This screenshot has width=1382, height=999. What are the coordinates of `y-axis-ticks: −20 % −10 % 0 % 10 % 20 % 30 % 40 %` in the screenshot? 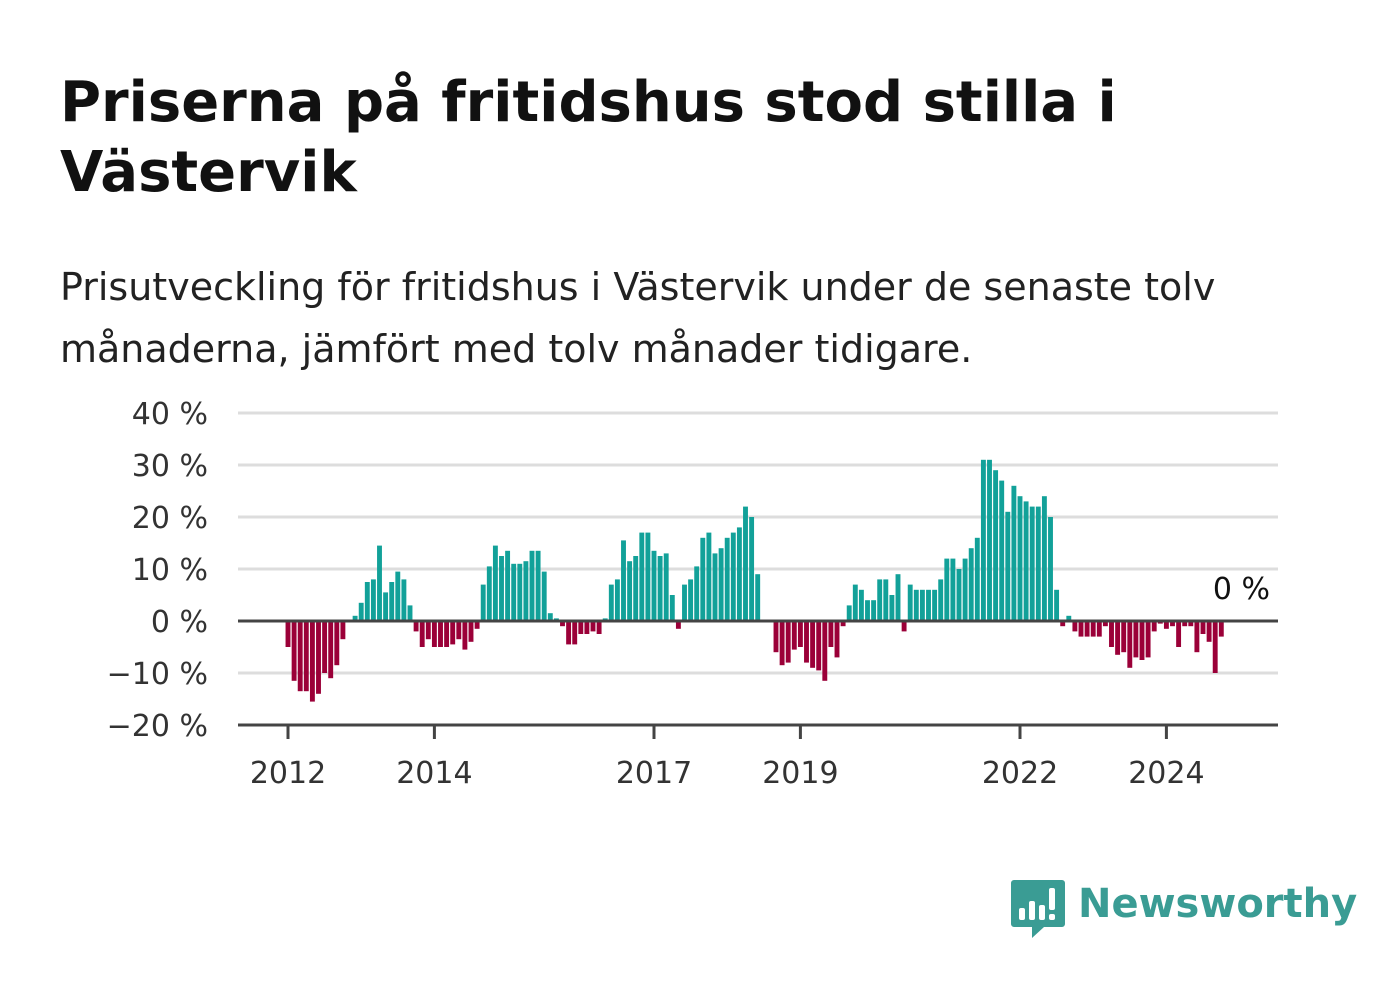 It's located at (157, 570).